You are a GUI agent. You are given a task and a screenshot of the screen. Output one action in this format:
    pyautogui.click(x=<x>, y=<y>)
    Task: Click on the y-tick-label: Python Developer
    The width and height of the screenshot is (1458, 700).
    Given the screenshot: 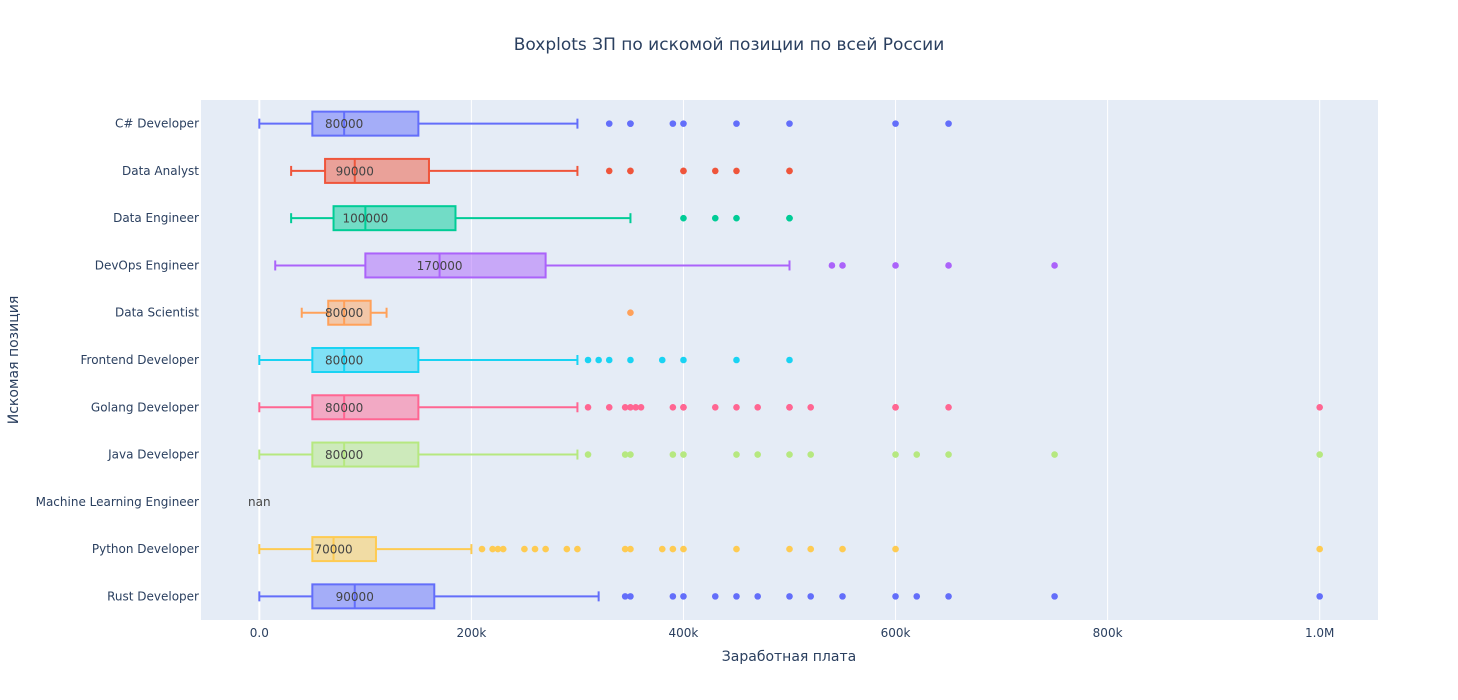 What is the action you would take?
    pyautogui.click(x=145, y=549)
    